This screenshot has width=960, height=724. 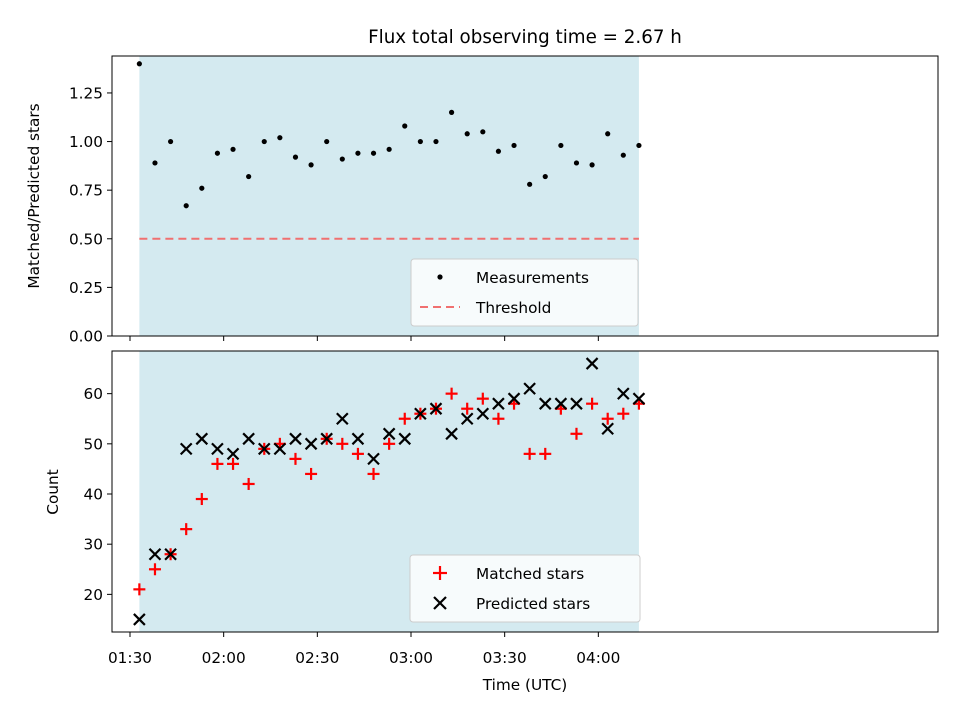 What do you see at coordinates (533, 604) in the screenshot?
I see `legend-label-predicted: Predicted stars` at bounding box center [533, 604].